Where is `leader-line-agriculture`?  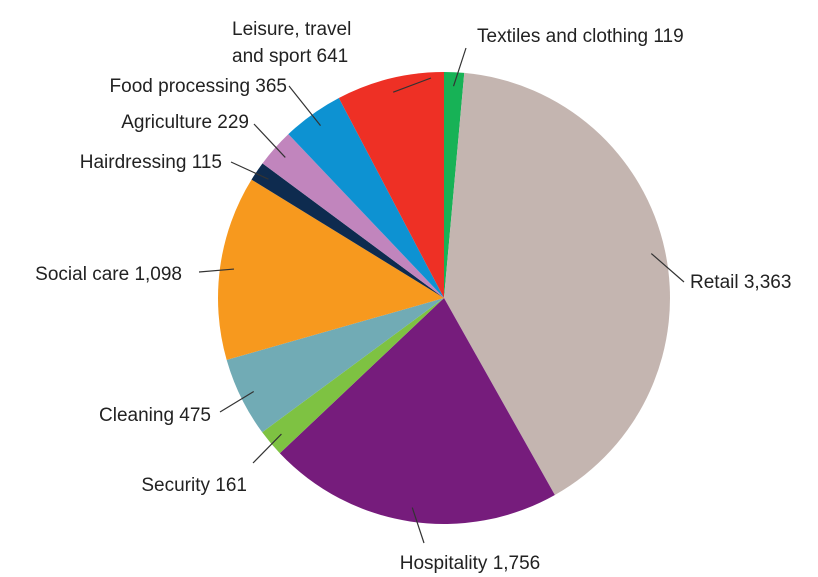 leader-line-agriculture is located at coordinates (269, 140).